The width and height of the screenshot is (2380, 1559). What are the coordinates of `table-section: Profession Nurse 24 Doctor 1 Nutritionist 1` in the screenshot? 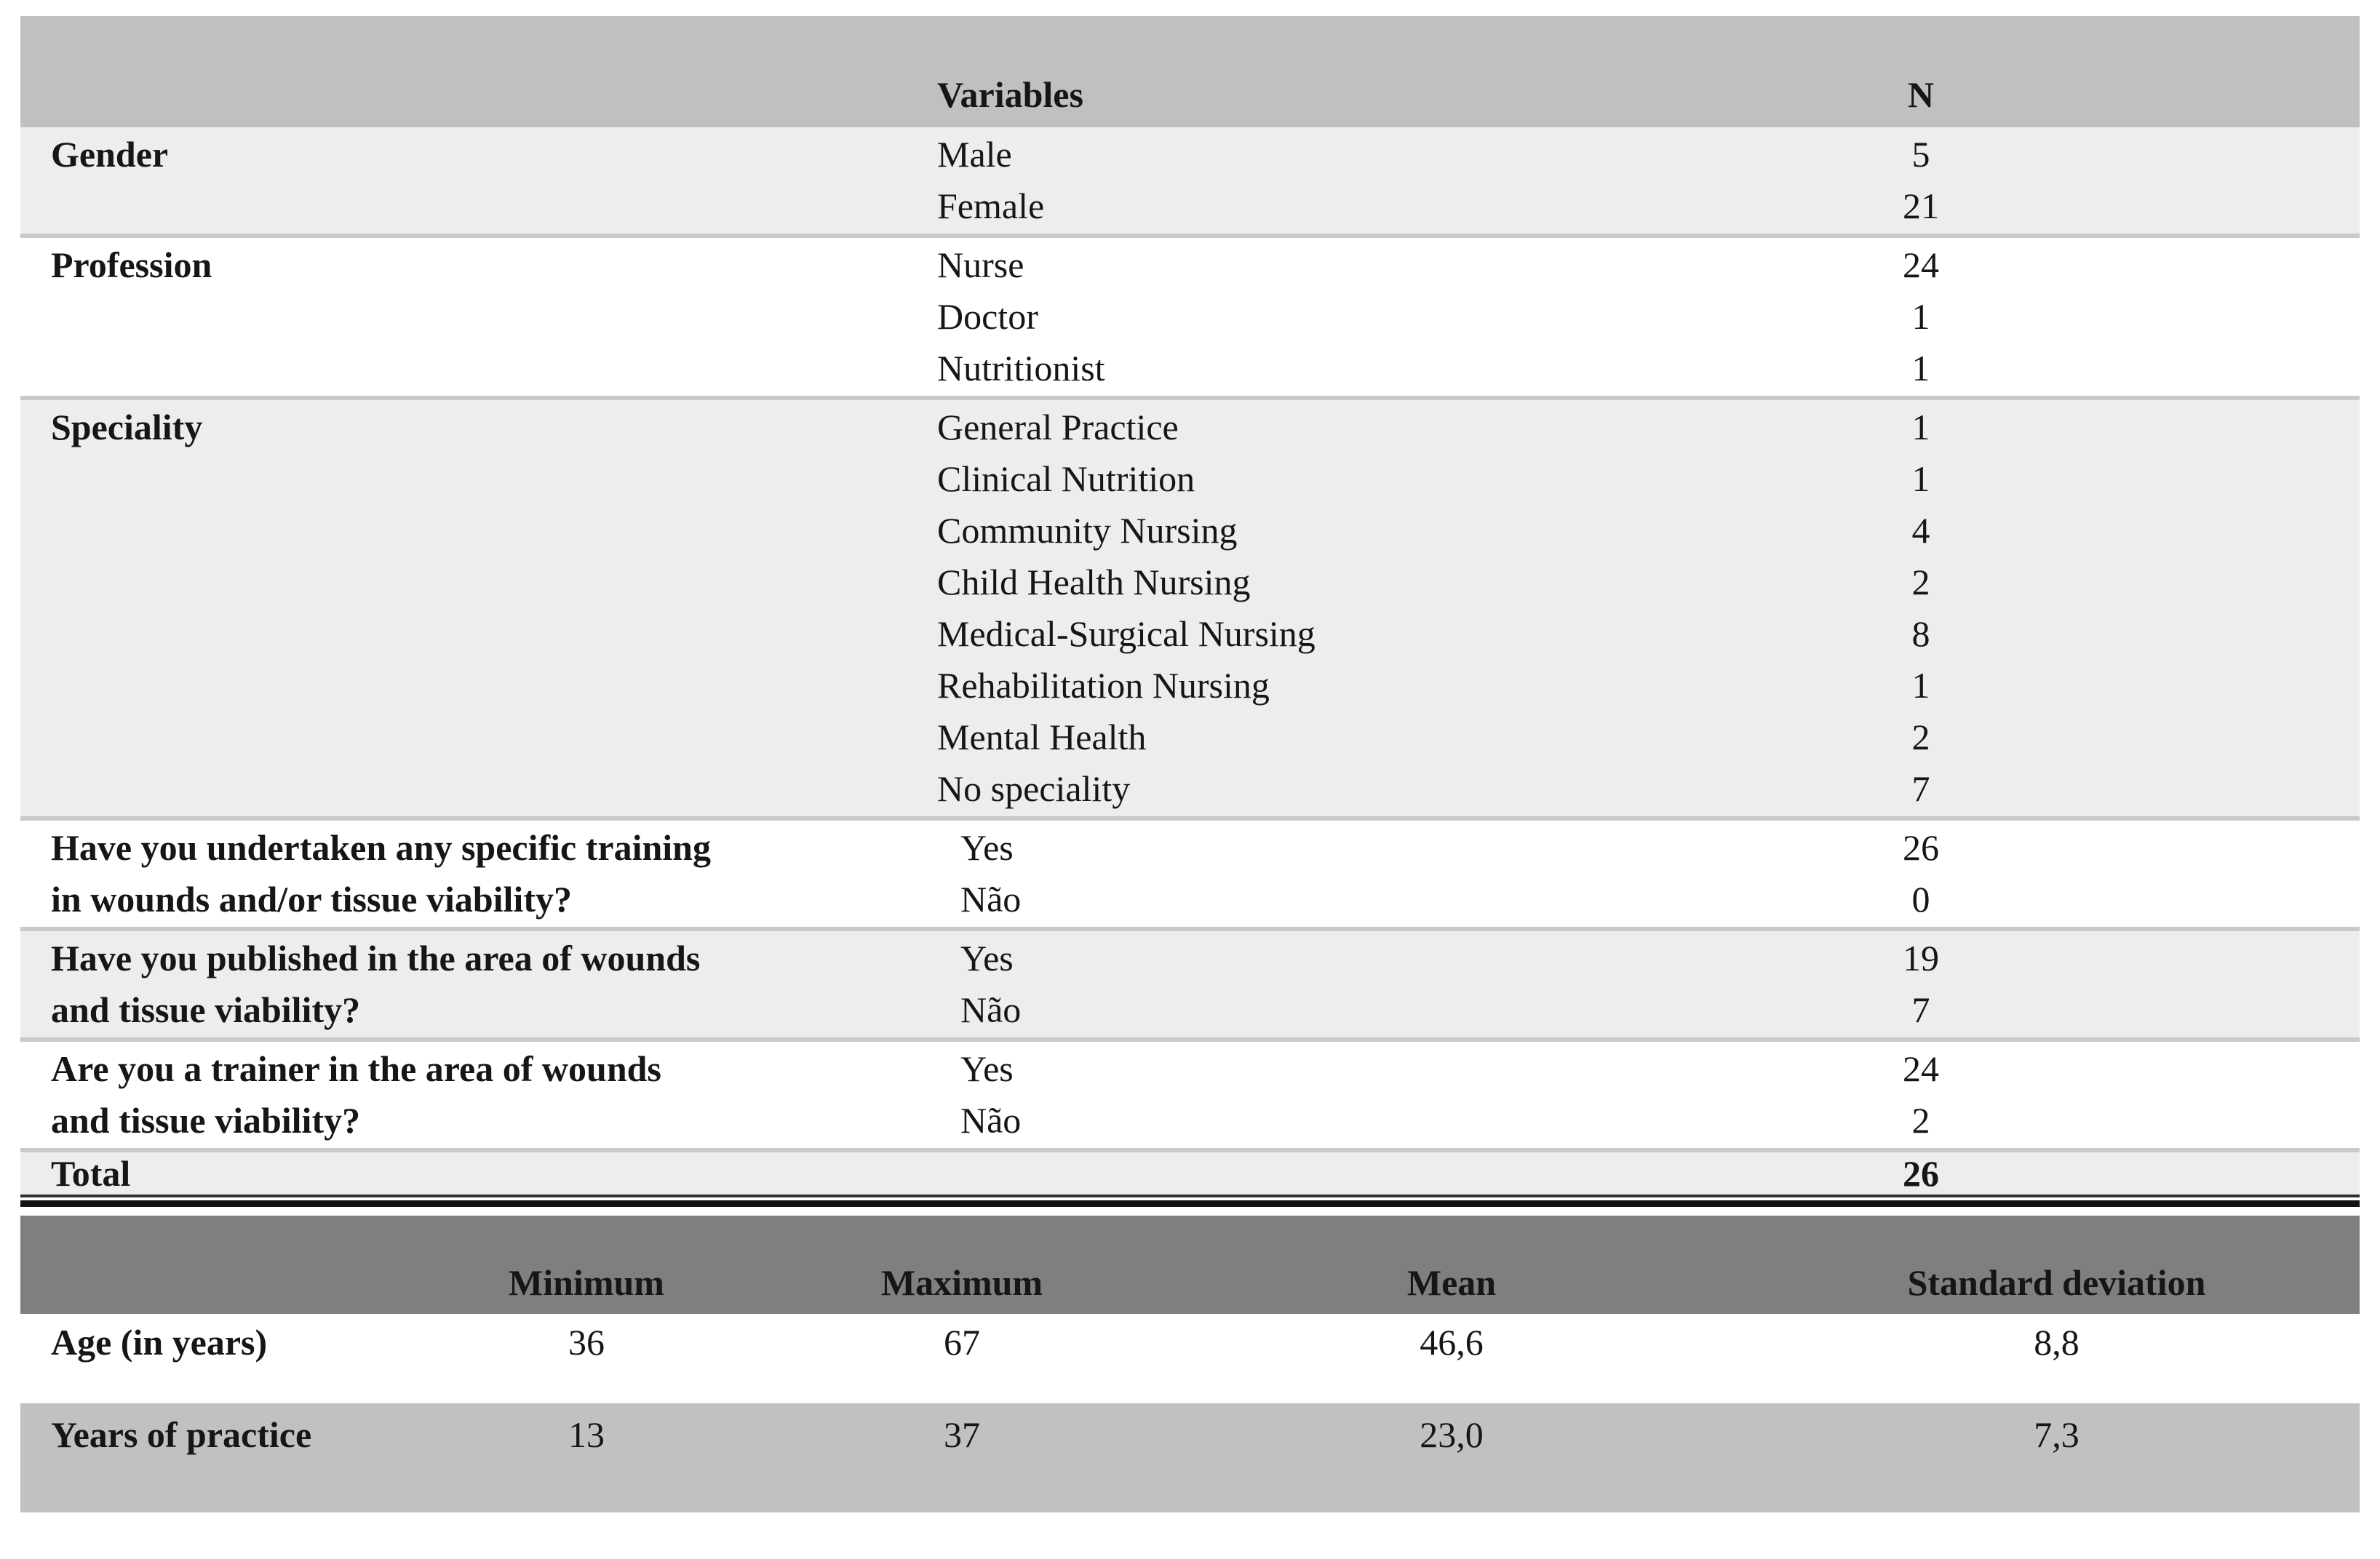 It's located at (1190, 315).